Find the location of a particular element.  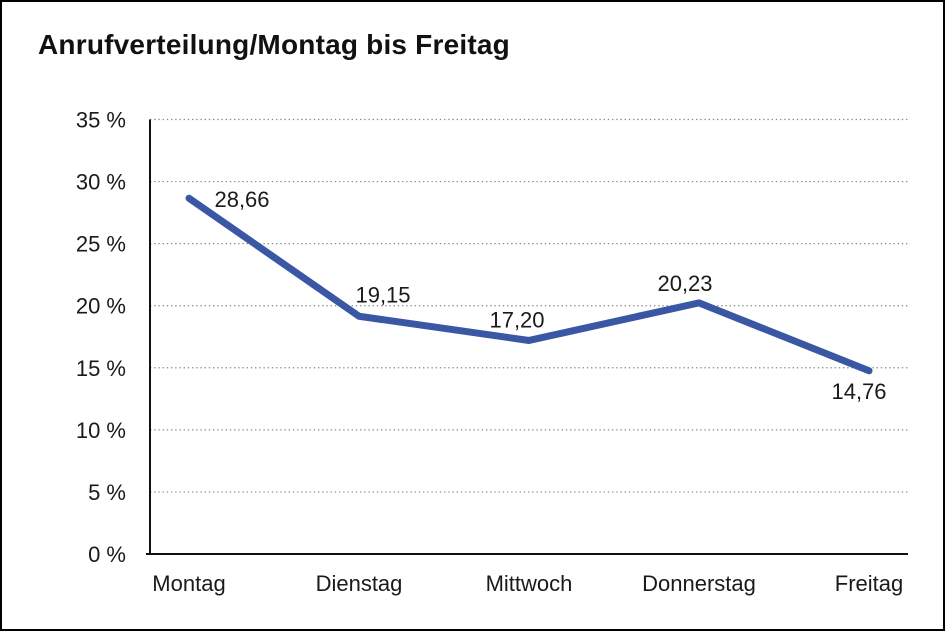

x-category-label: Mittwoch is located at coordinates (529, 583).